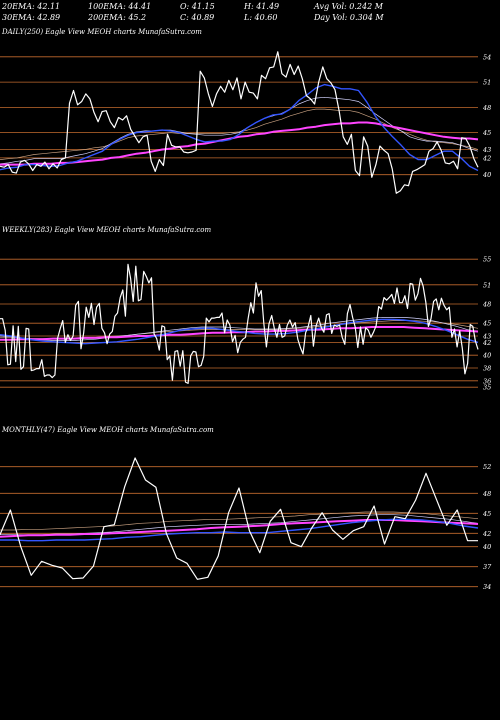 Image resolution: width=500 pixels, height=720 pixels. What do you see at coordinates (487, 467) in the screenshot?
I see `y-tick-label: 52` at bounding box center [487, 467].